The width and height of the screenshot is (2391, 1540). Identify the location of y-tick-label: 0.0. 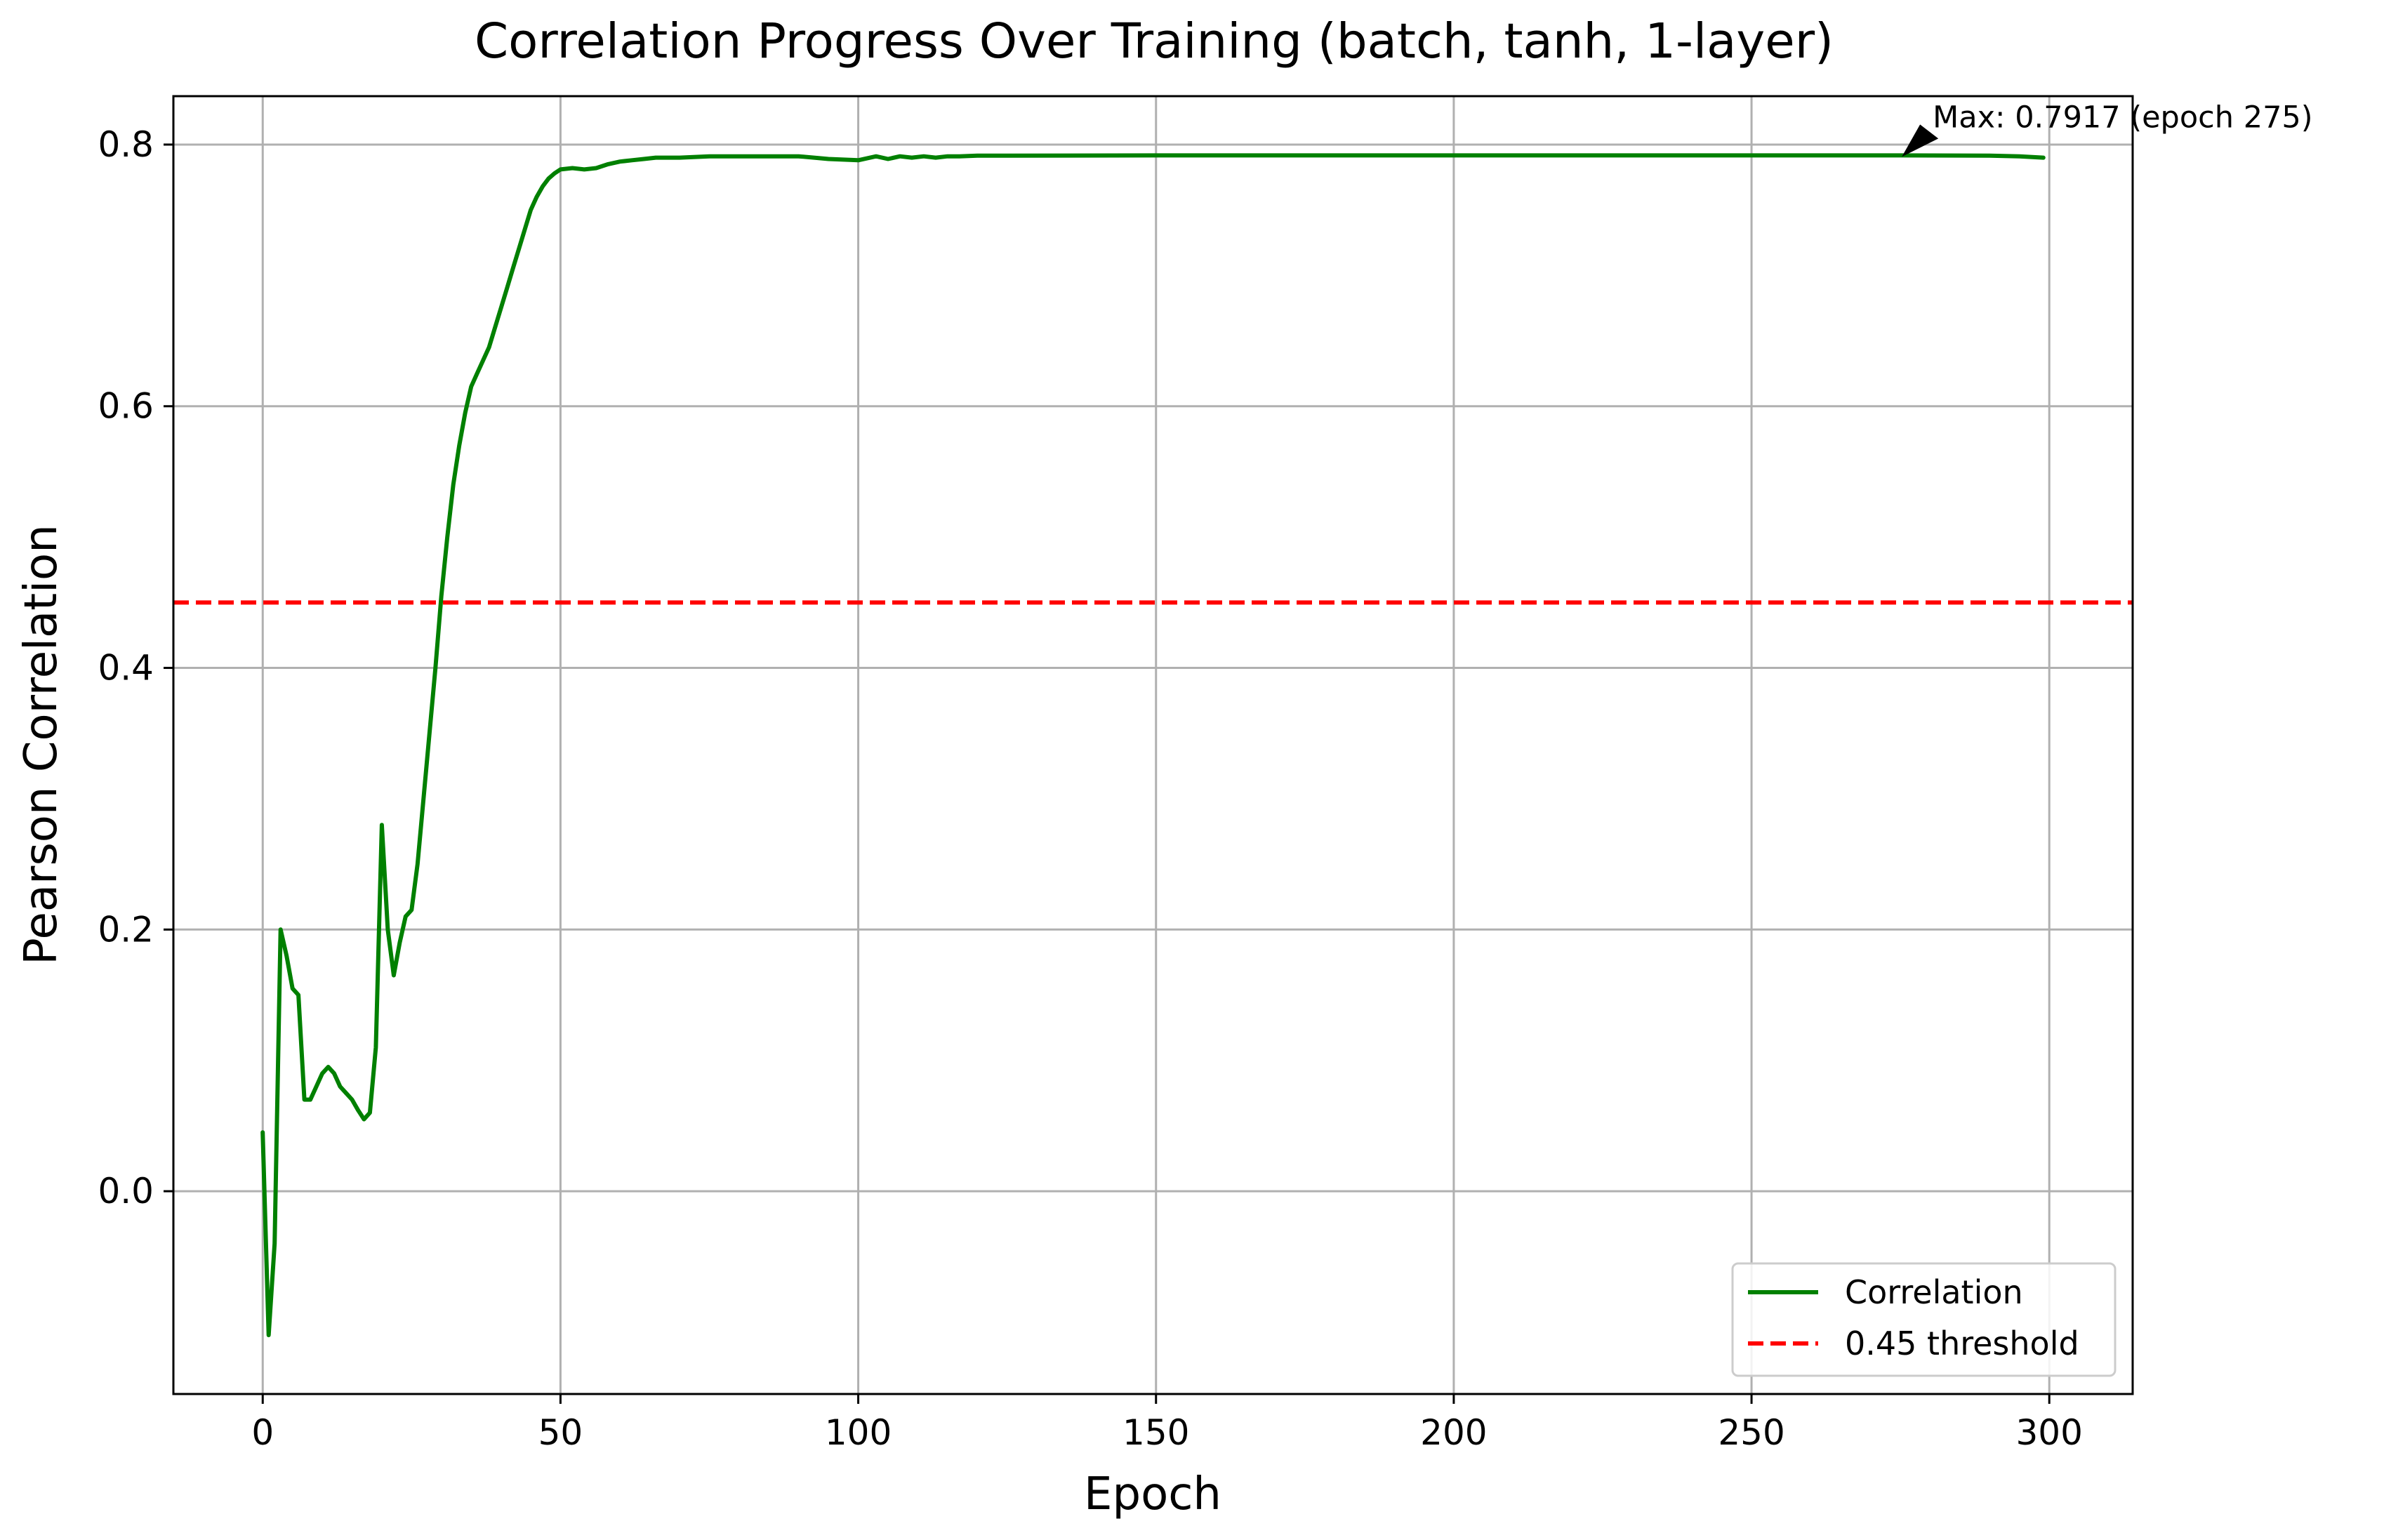
(126, 1191).